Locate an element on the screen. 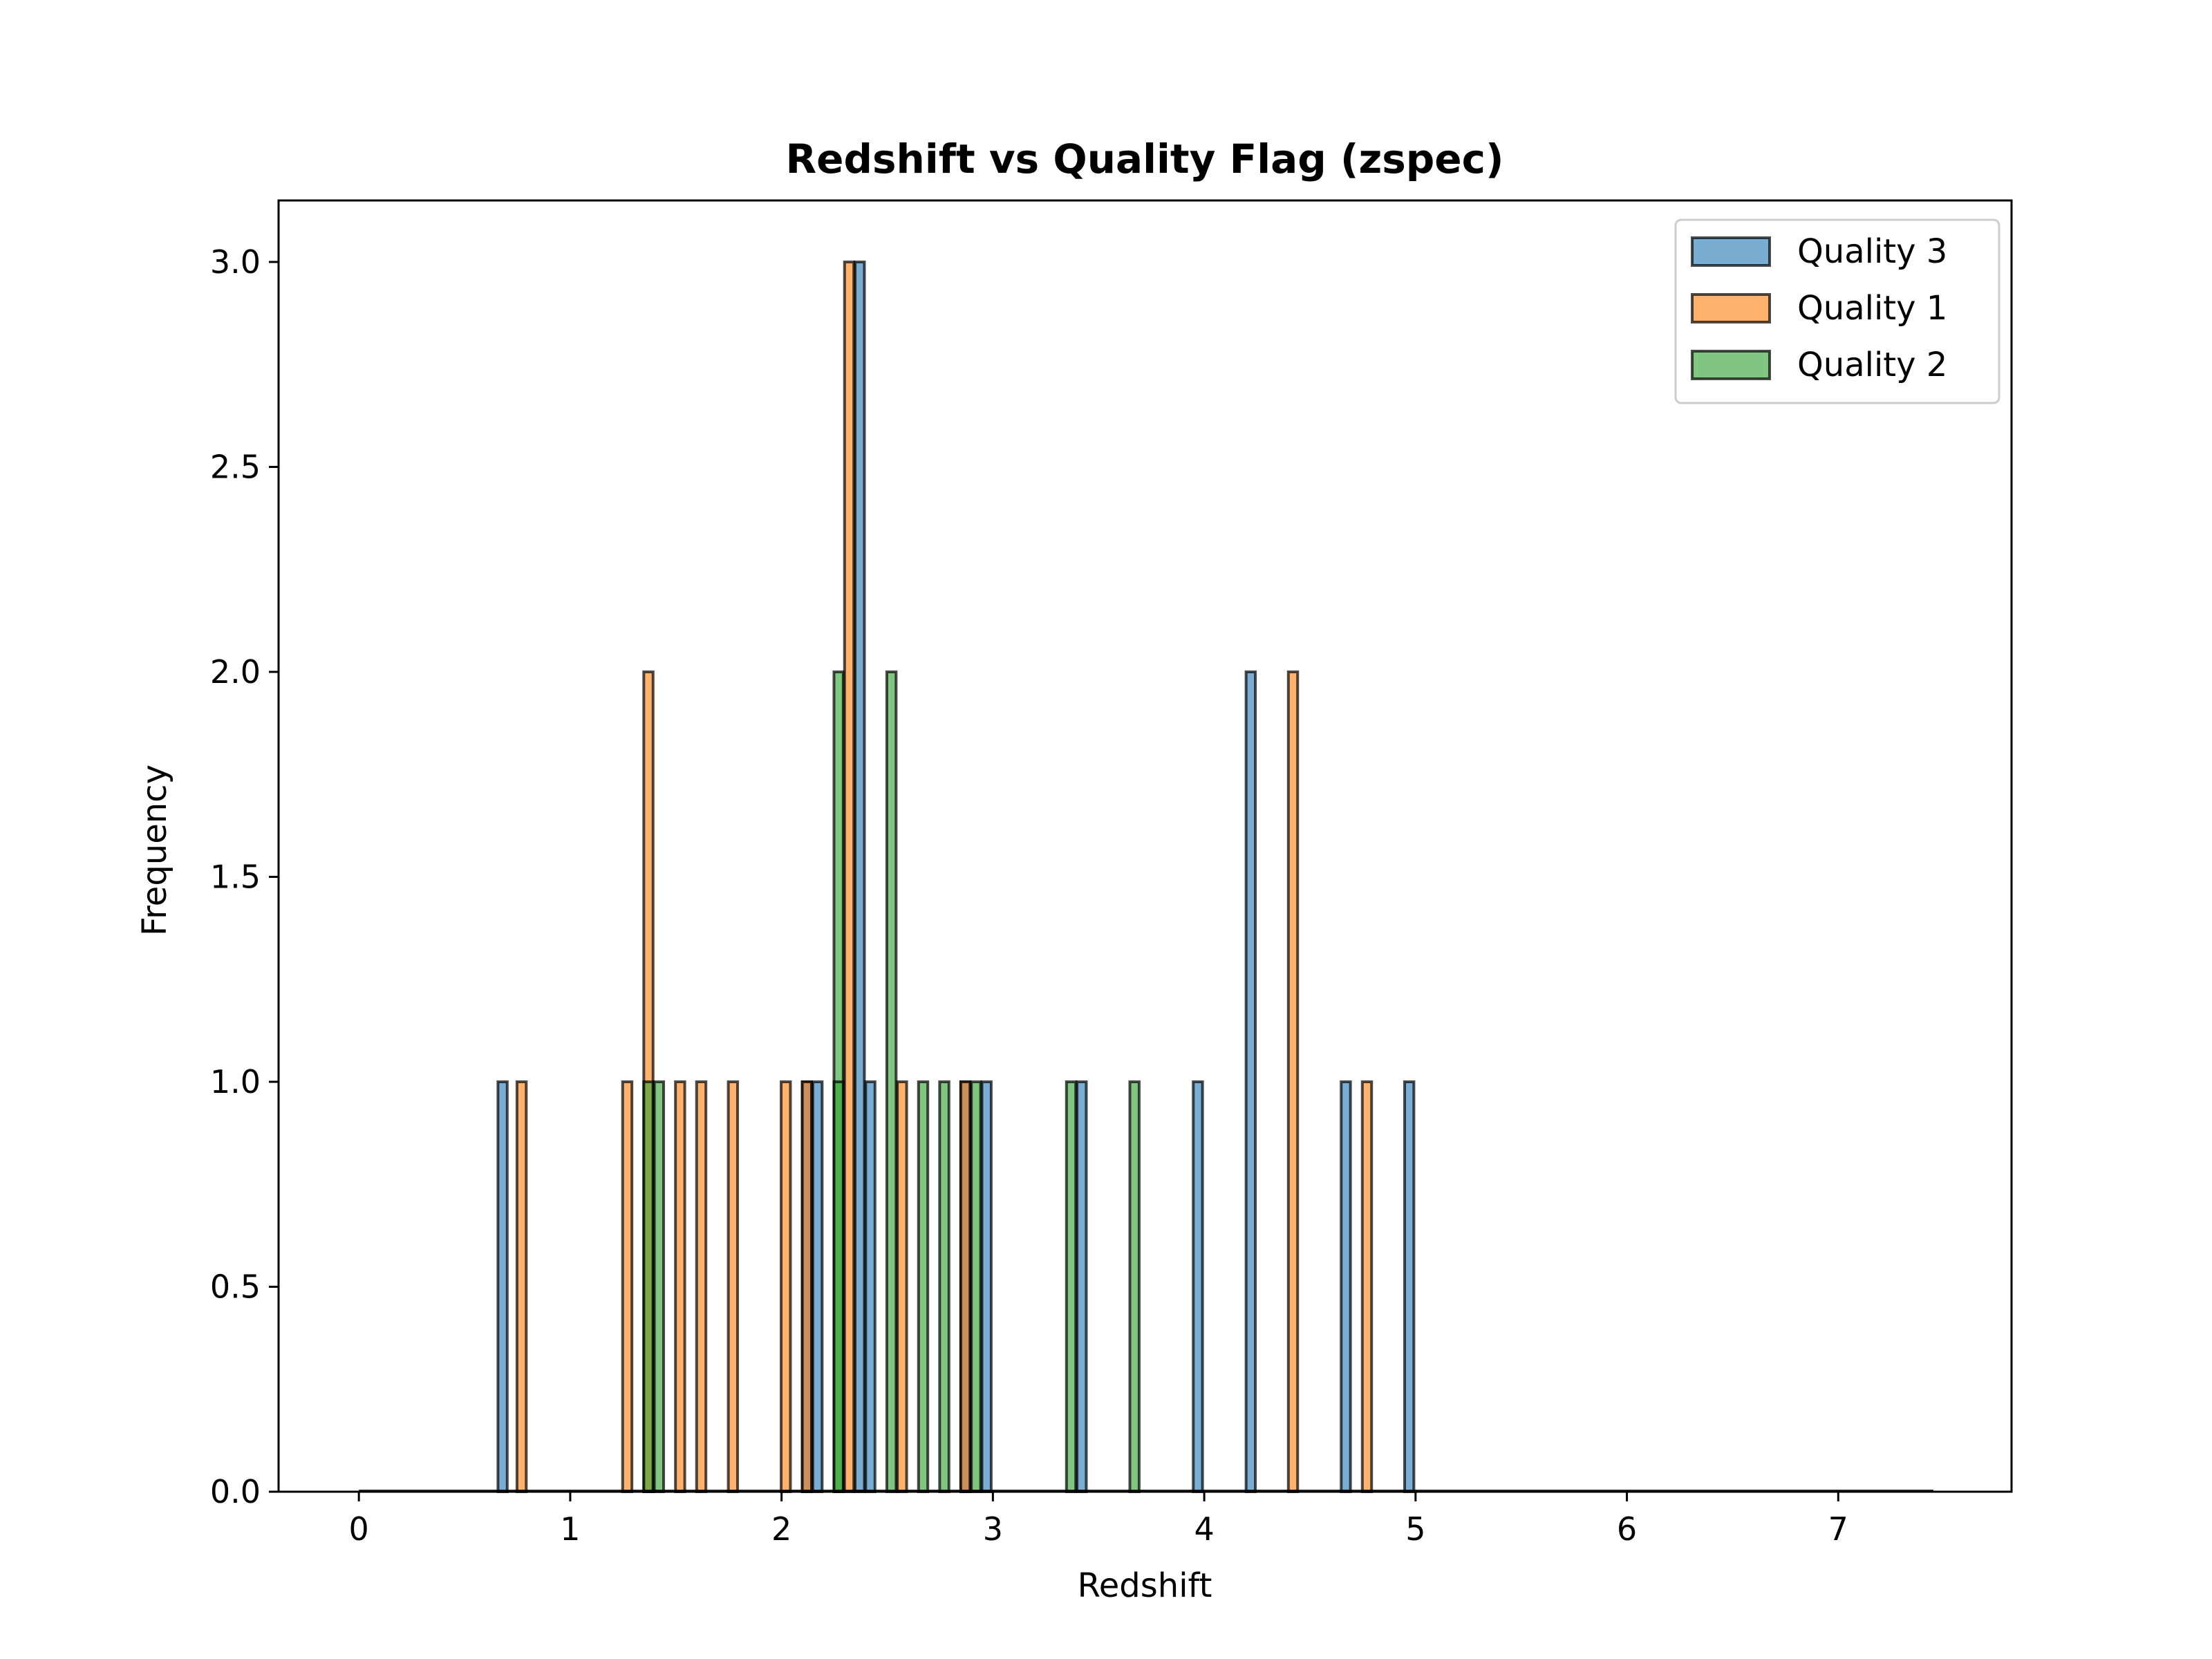  x-tick-label: 7 is located at coordinates (1838, 1529).